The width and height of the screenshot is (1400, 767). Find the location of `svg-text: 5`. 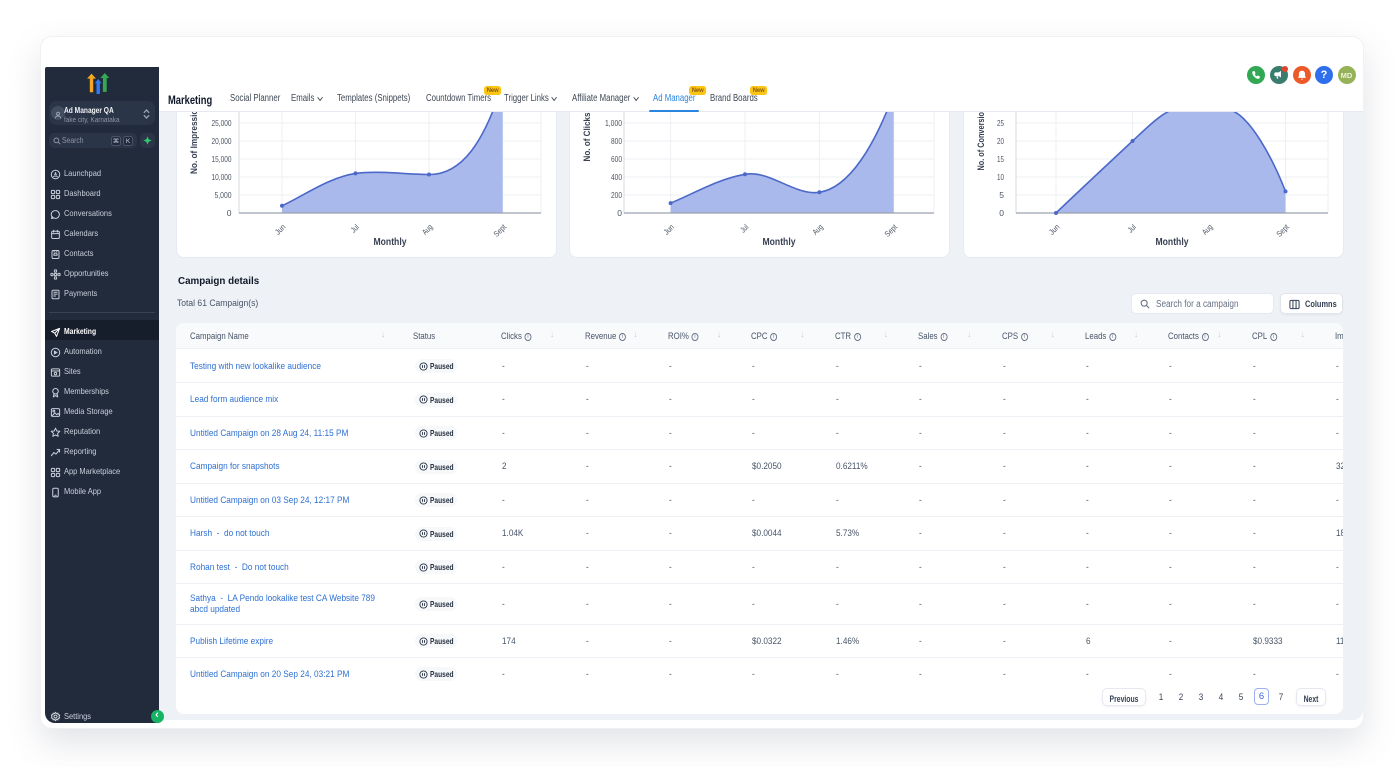

svg-text: 5 is located at coordinates (1001, 195).